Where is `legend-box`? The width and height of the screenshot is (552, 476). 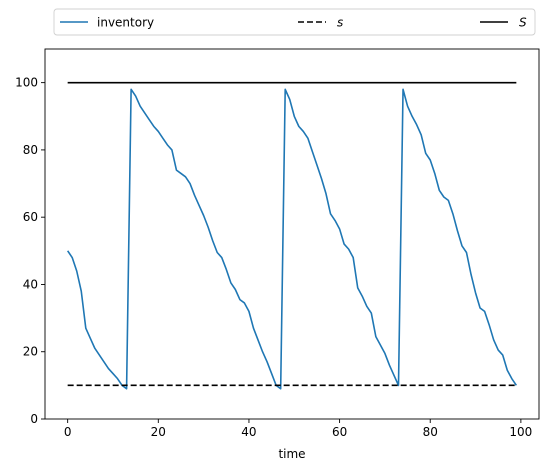
legend-box is located at coordinates (294, 22).